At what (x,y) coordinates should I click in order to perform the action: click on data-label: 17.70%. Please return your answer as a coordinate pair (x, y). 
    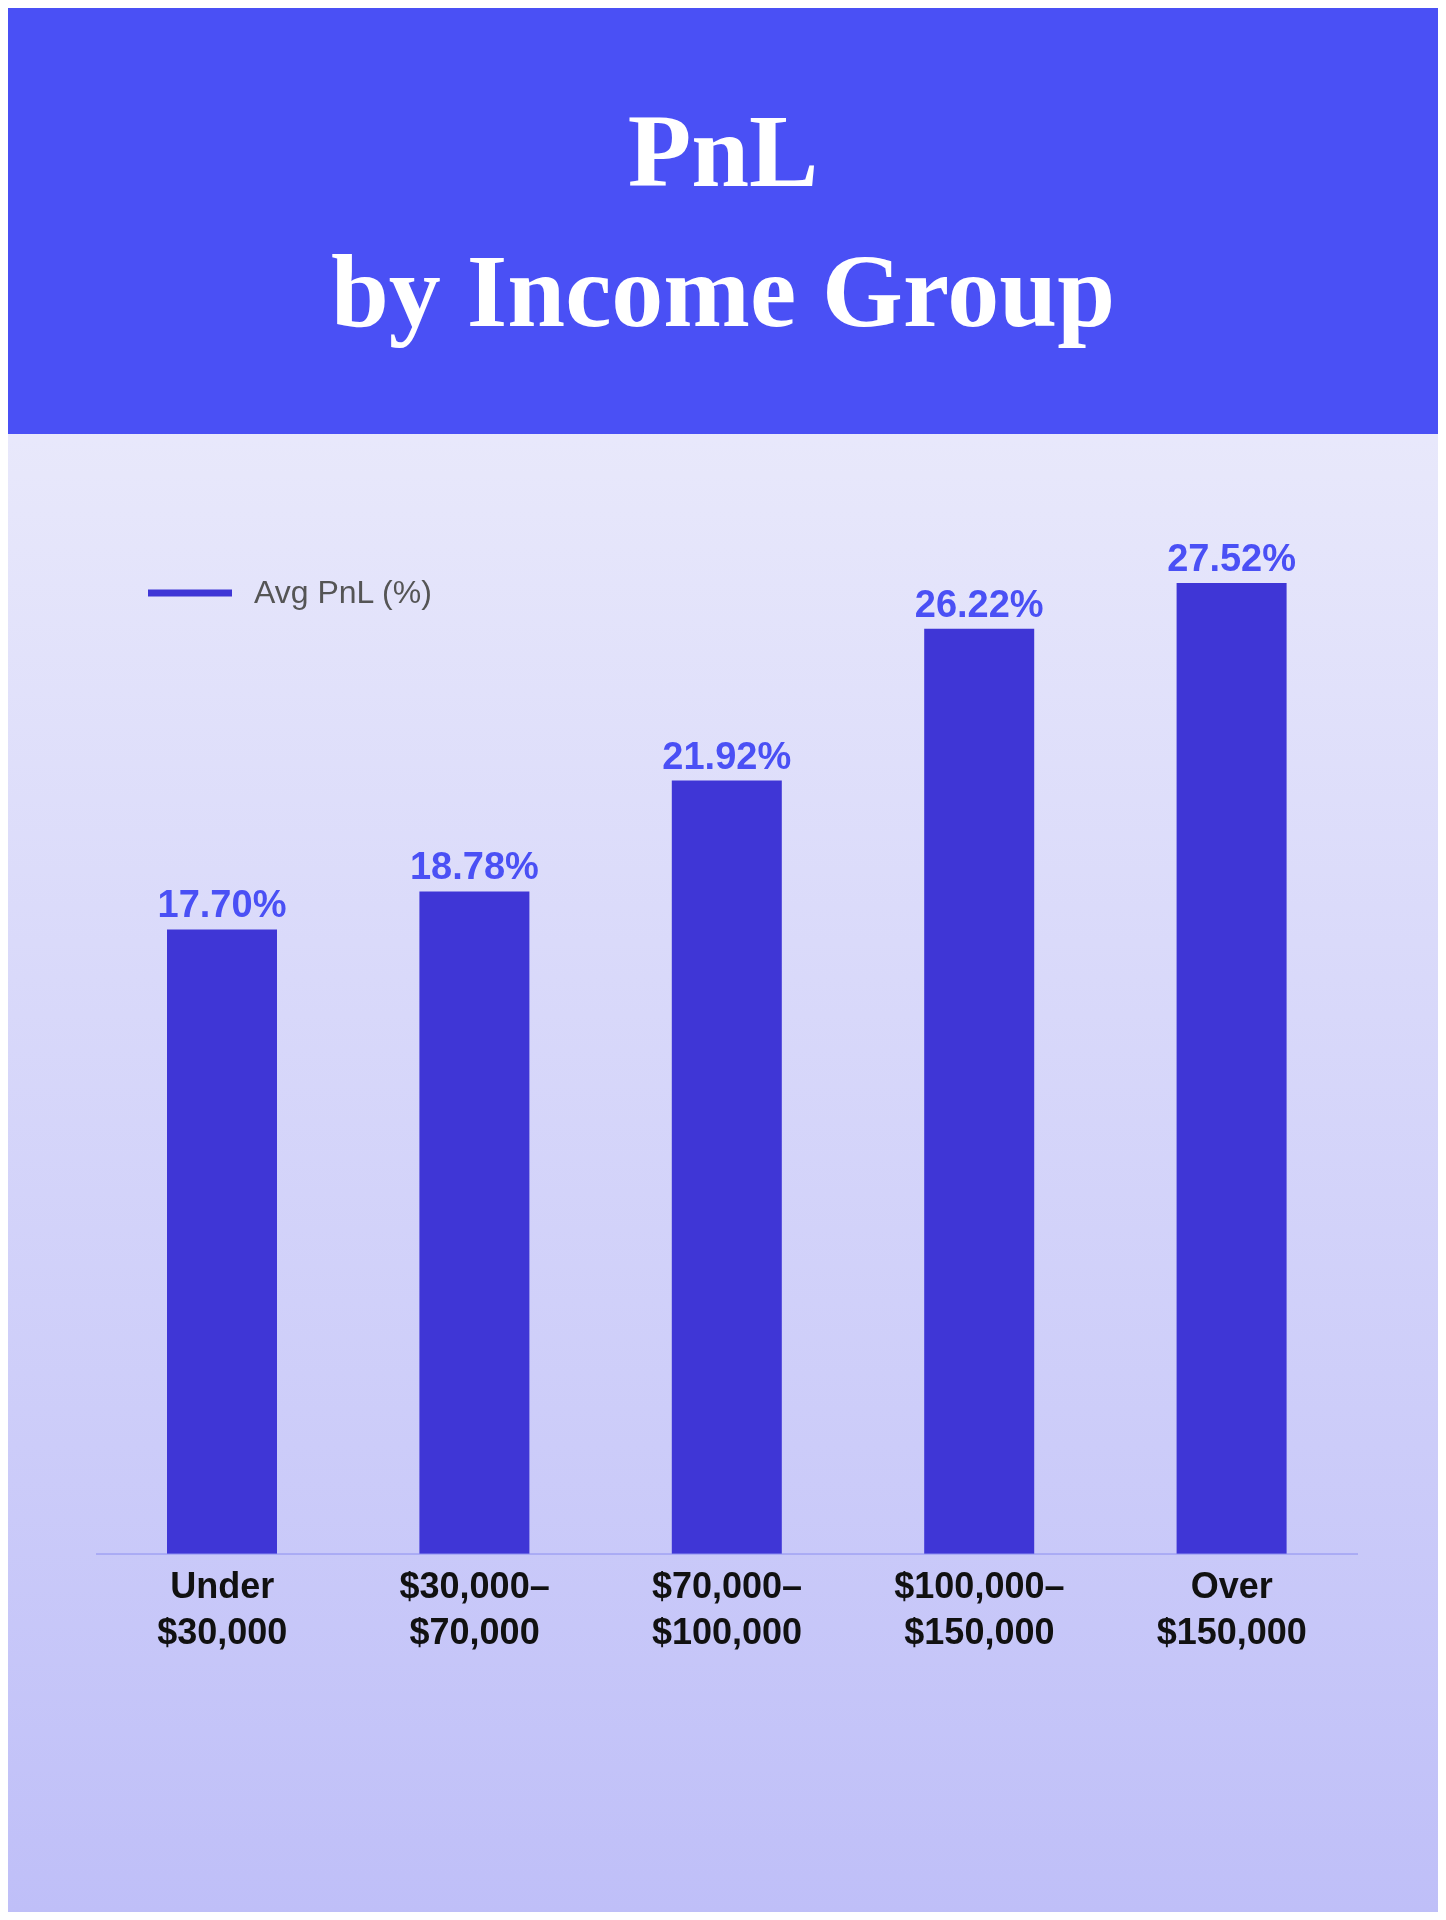
    Looking at the image, I should click on (222, 904).